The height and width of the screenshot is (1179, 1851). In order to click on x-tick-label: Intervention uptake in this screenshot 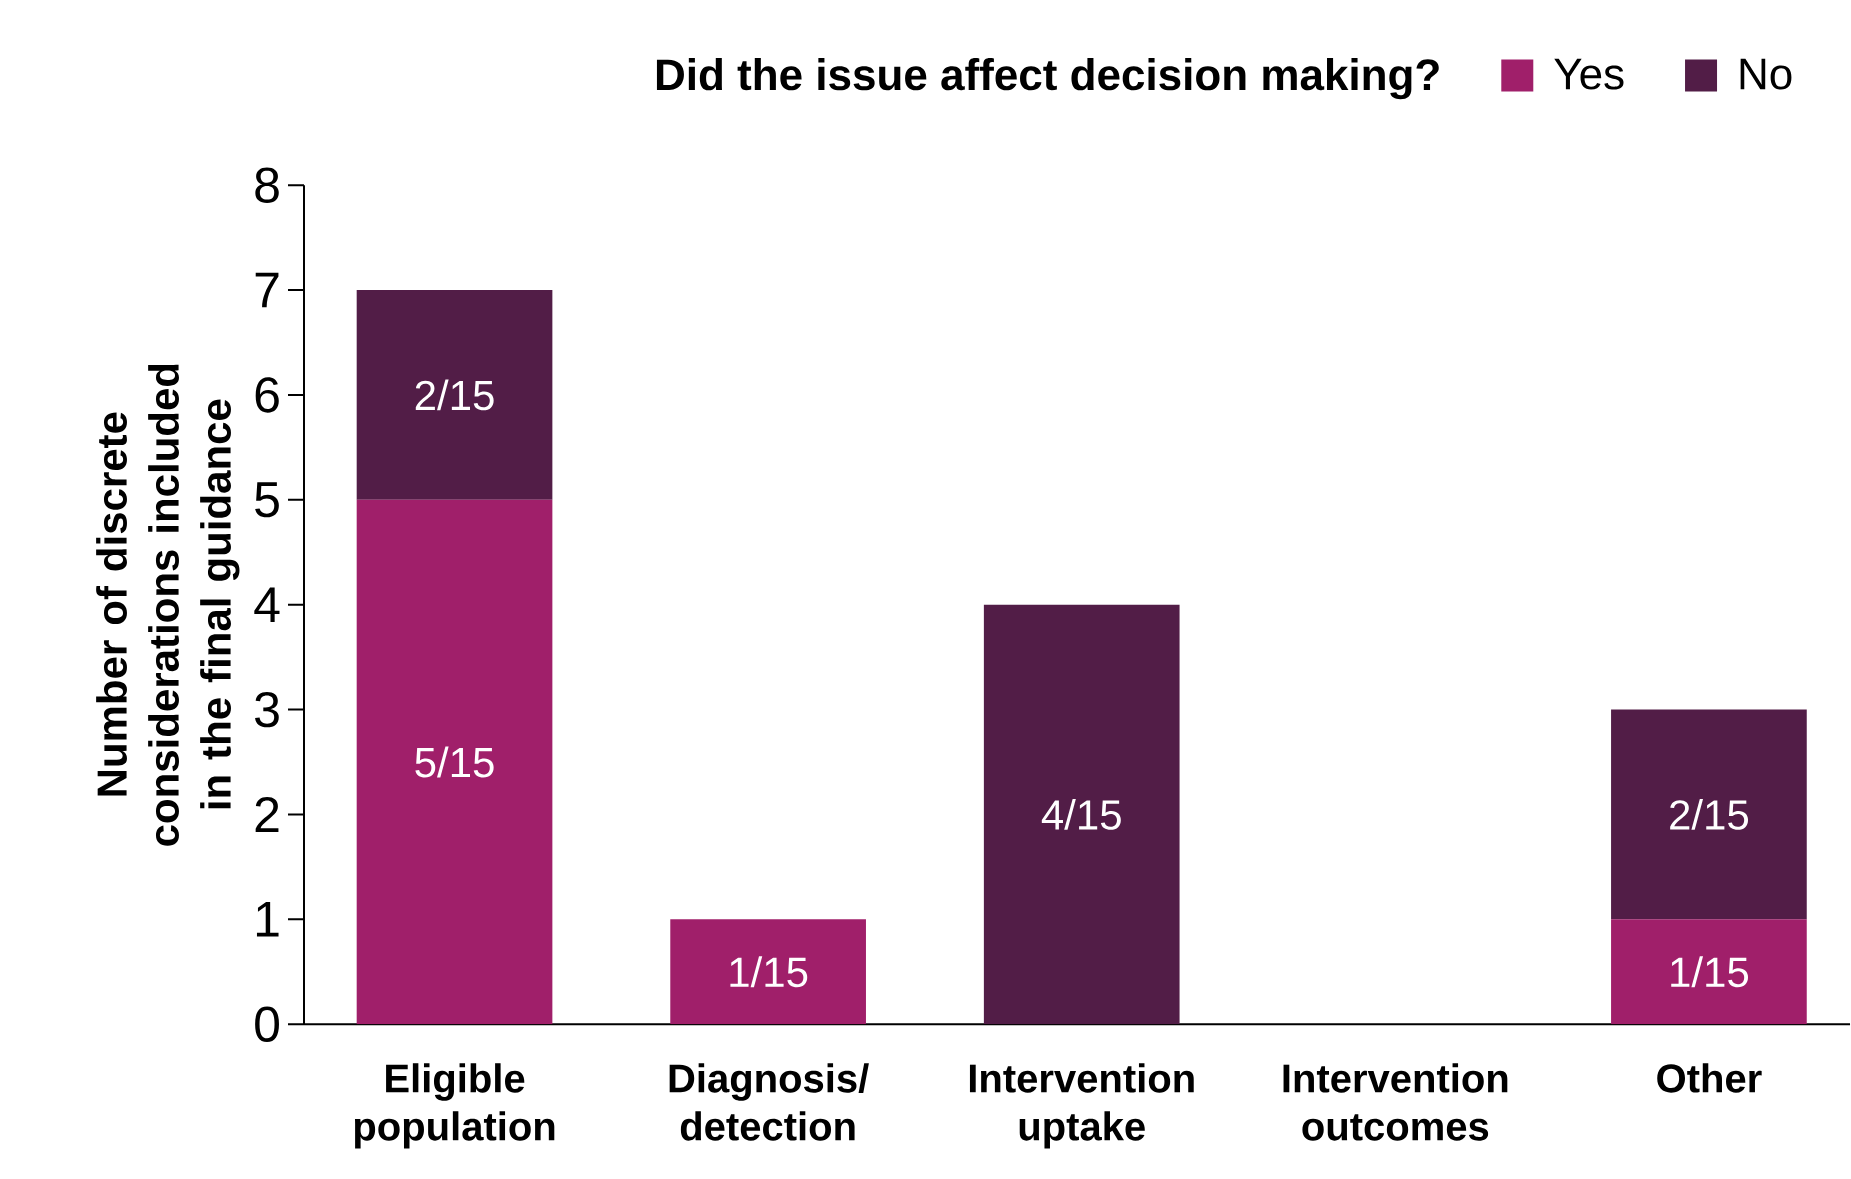, I will do `click(1081, 1106)`.